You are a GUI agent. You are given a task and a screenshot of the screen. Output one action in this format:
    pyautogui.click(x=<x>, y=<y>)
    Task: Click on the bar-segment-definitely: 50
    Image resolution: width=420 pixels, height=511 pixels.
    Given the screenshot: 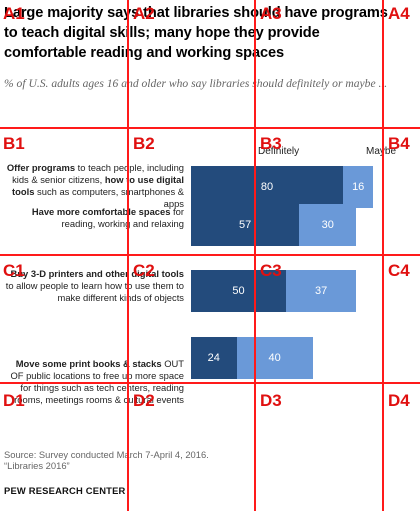 What is the action you would take?
    pyautogui.click(x=238, y=291)
    